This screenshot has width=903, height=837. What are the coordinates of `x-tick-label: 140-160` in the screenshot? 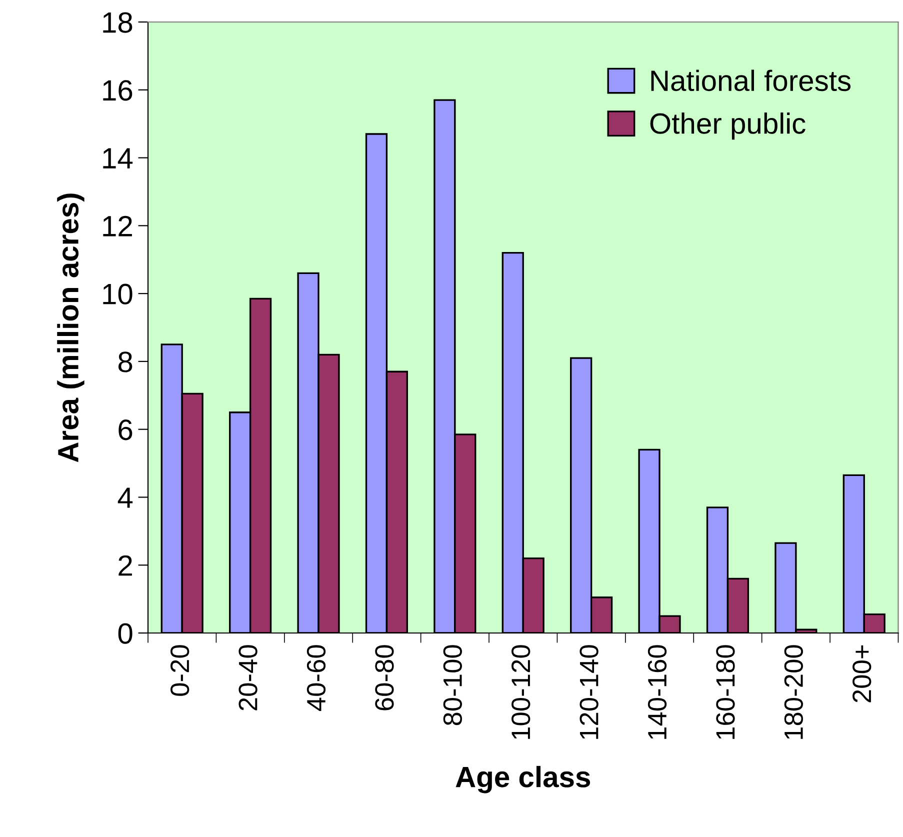 It's located at (657, 692).